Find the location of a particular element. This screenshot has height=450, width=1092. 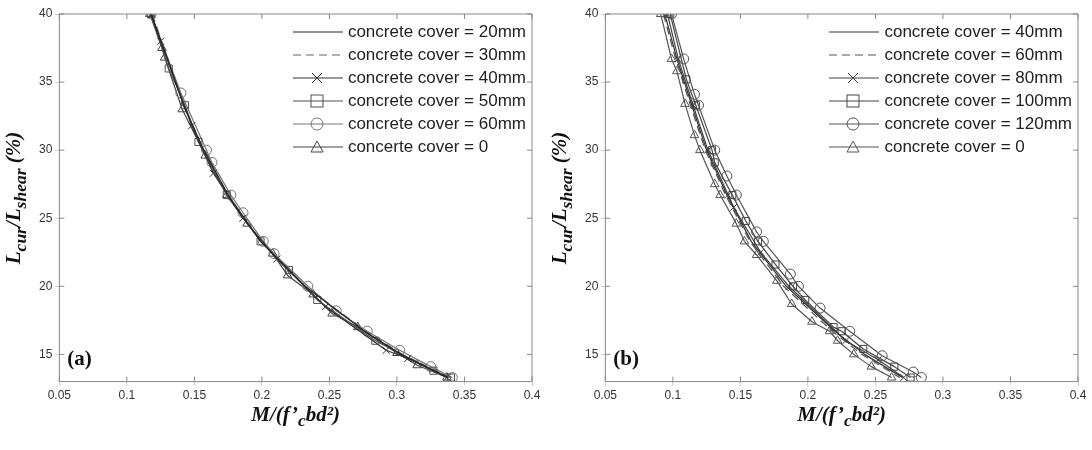

legend-label: concrete cover = 50mm is located at coordinates (436, 101).